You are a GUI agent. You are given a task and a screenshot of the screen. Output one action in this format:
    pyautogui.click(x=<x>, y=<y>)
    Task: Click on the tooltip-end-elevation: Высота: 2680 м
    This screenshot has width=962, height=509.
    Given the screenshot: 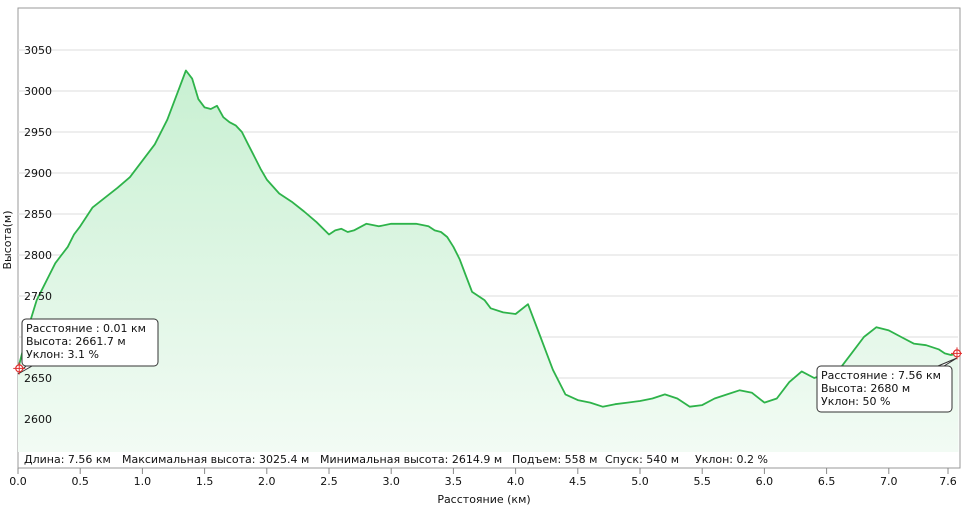 What is the action you would take?
    pyautogui.click(x=865, y=388)
    